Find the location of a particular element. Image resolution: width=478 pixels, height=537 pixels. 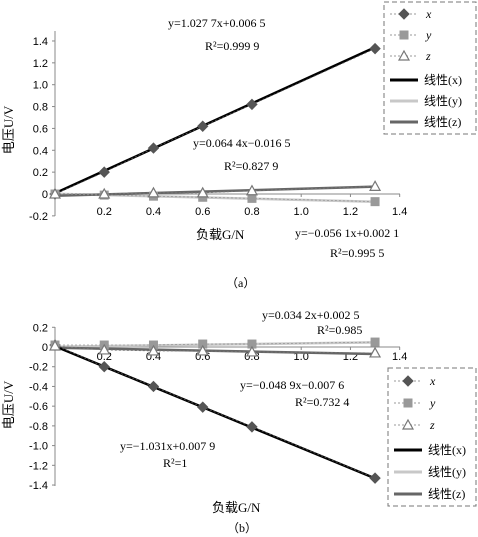

b-legend-marker-x is located at coordinates (408, 381).